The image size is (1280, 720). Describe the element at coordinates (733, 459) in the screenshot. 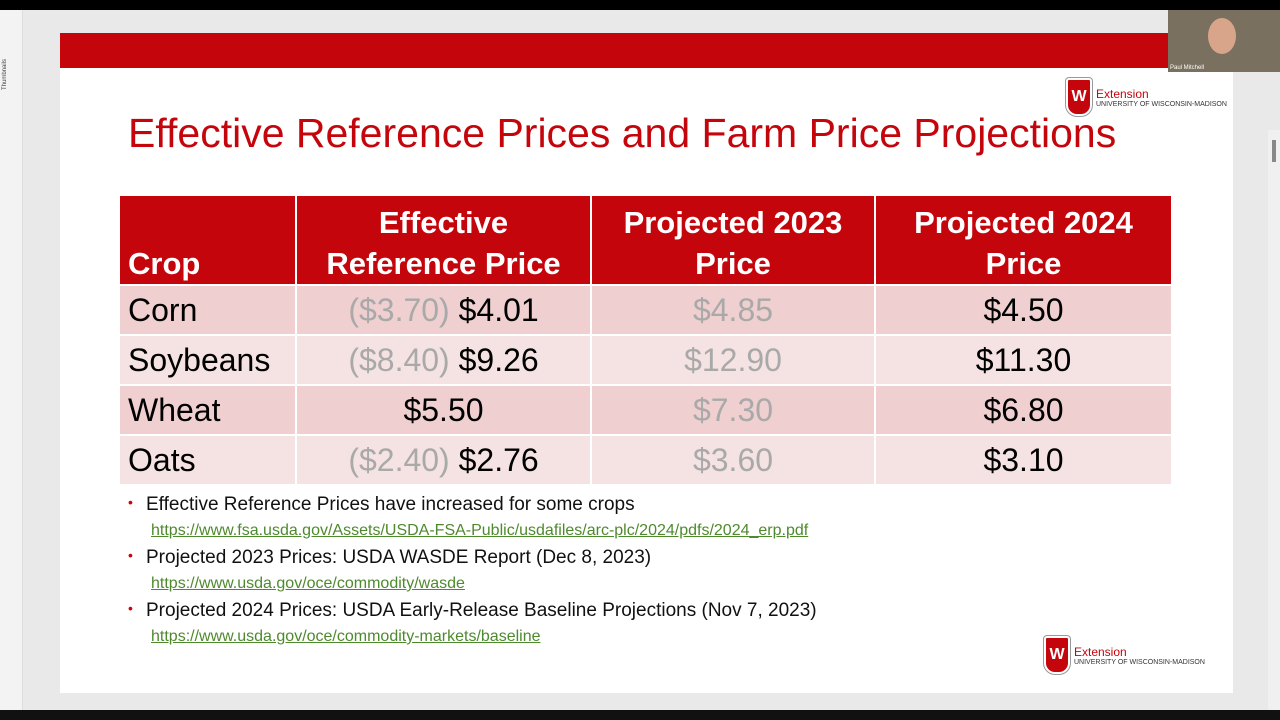

I see `price-2023: $3.60` at that location.